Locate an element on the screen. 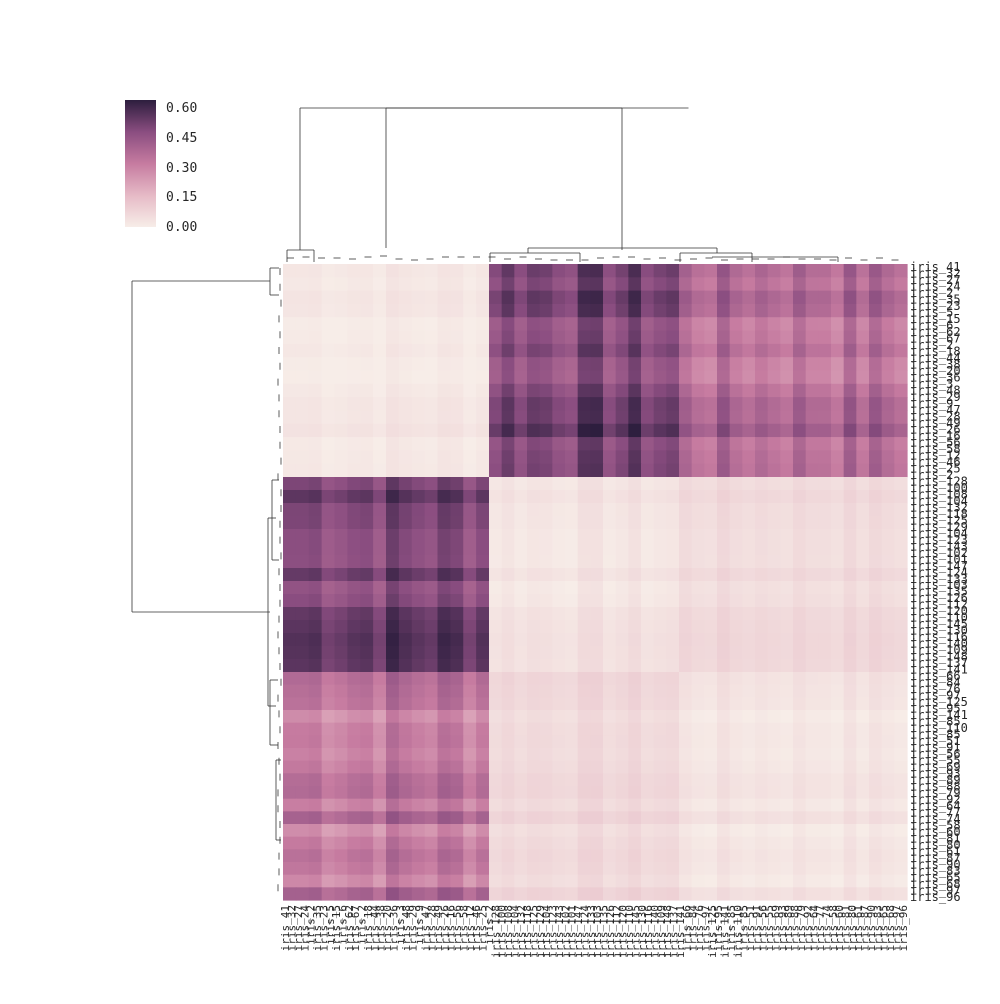  row-tick-label: iris_35 is located at coordinates (935, 300).